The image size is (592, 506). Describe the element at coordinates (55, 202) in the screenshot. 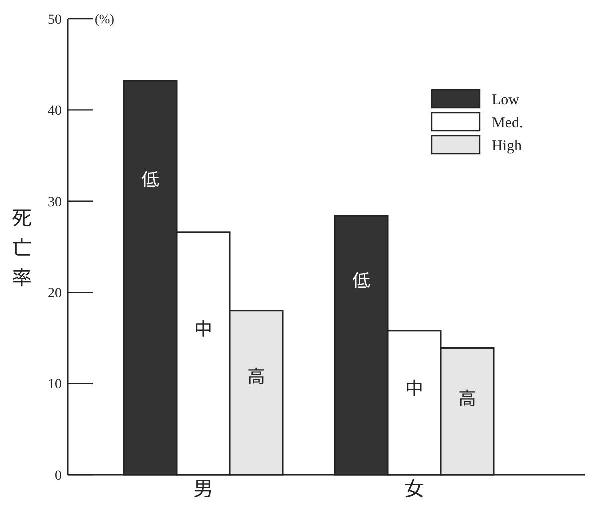

I see `y-tick-label: 30` at that location.